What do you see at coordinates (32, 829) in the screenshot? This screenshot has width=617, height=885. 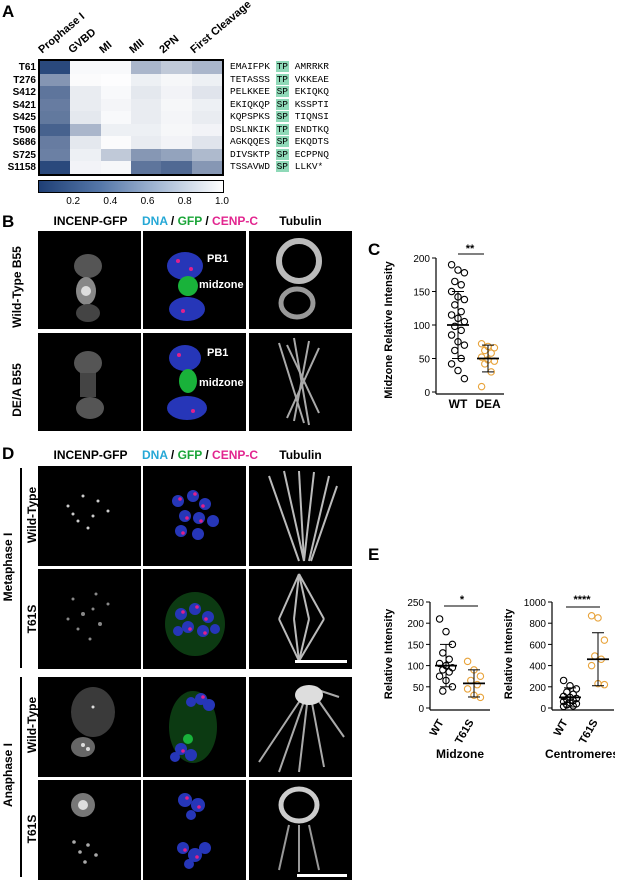 I see `d-row-label-text: T61S` at bounding box center [32, 829].